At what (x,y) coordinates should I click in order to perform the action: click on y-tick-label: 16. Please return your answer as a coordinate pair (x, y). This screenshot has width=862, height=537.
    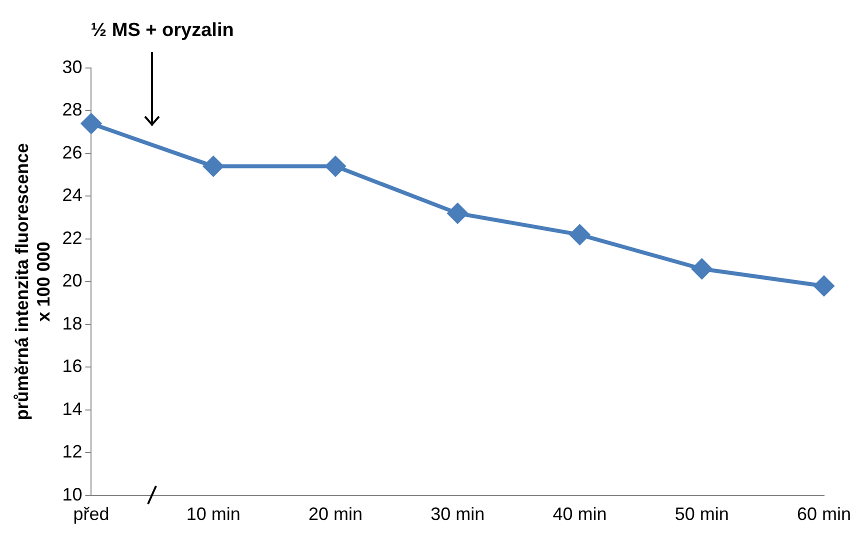
    Looking at the image, I should click on (72, 366).